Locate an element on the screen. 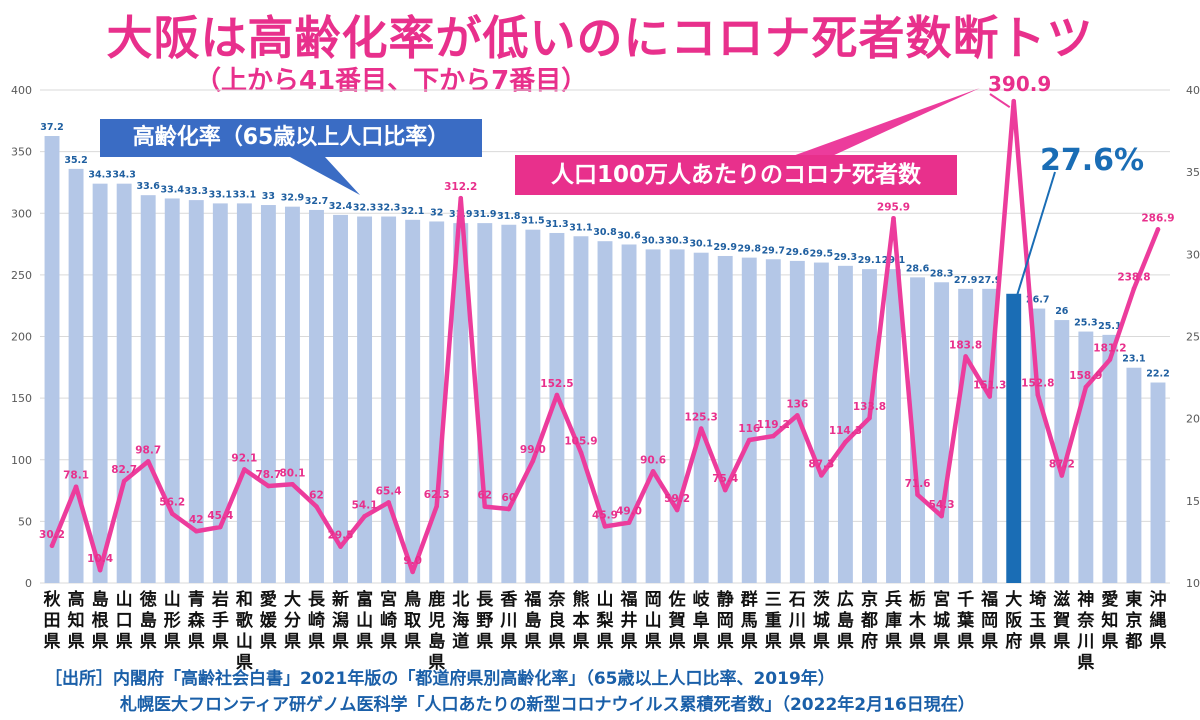  death-data-label: 54.3 is located at coordinates (942, 505).